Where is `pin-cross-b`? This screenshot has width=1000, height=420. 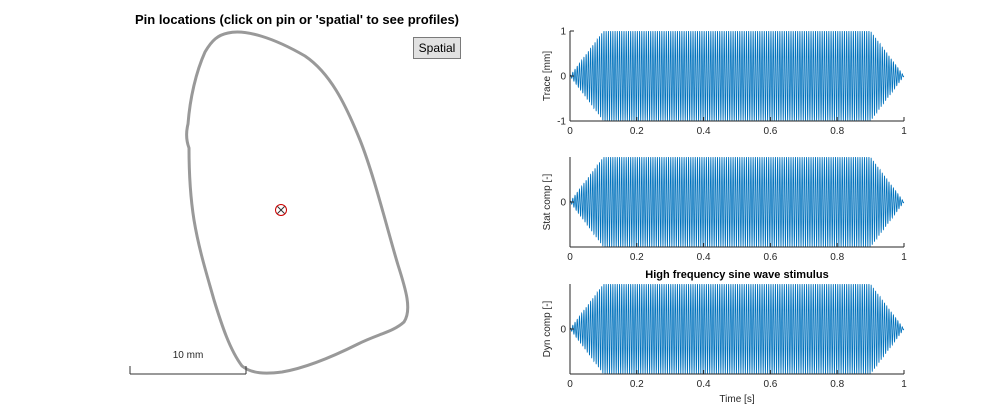 pin-cross-b is located at coordinates (281, 210).